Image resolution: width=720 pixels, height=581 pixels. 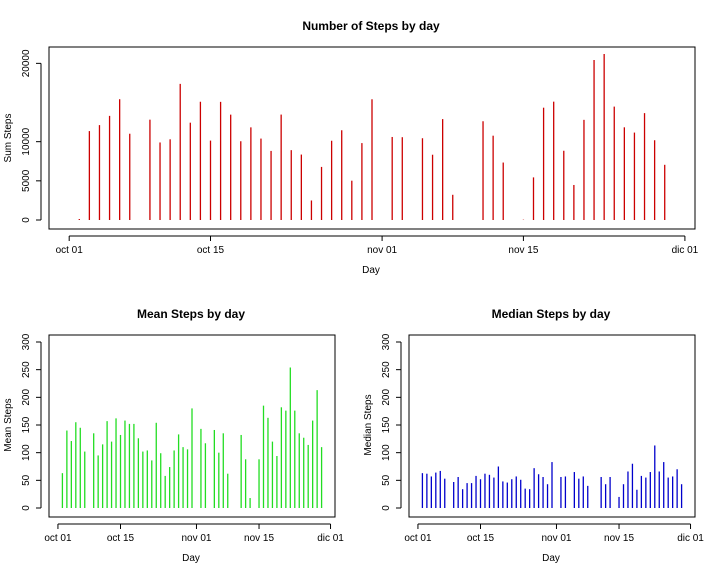 What do you see at coordinates (368, 424) in the screenshot?
I see `y-axis-label: Median Steps` at bounding box center [368, 424].